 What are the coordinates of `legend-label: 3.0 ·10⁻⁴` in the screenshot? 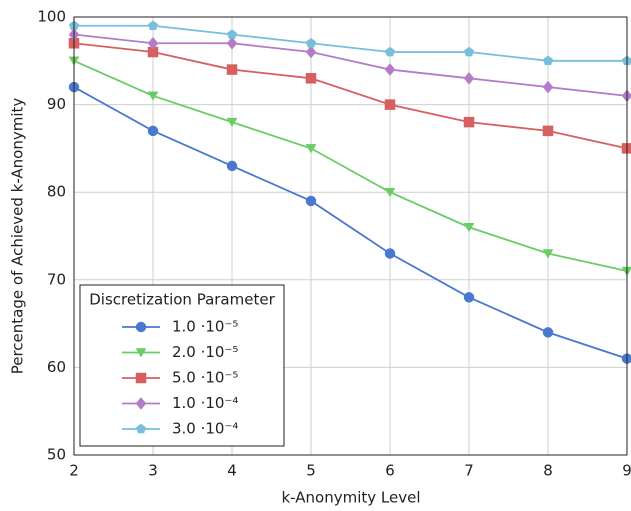 It's located at (205, 429).